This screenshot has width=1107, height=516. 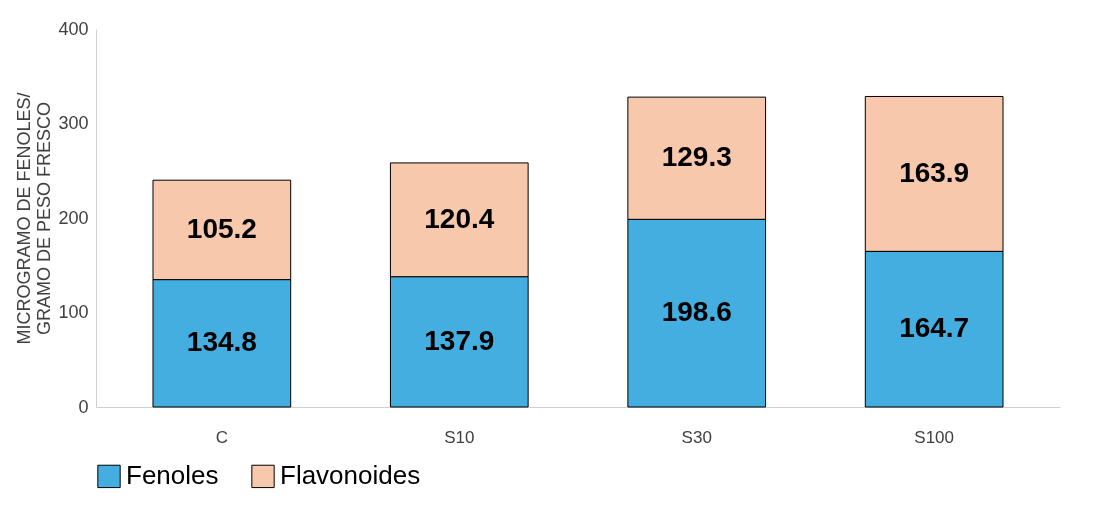 I want to click on x-tick-label: S10, so click(x=459, y=437).